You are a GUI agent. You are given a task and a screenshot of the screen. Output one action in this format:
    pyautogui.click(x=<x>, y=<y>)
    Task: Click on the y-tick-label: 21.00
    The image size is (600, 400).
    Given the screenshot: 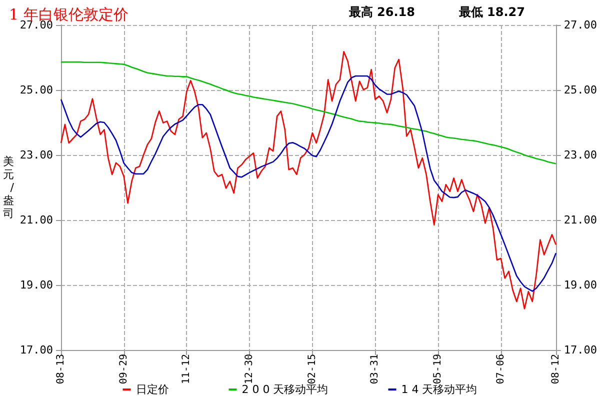 What is the action you would take?
    pyautogui.click(x=37, y=220)
    